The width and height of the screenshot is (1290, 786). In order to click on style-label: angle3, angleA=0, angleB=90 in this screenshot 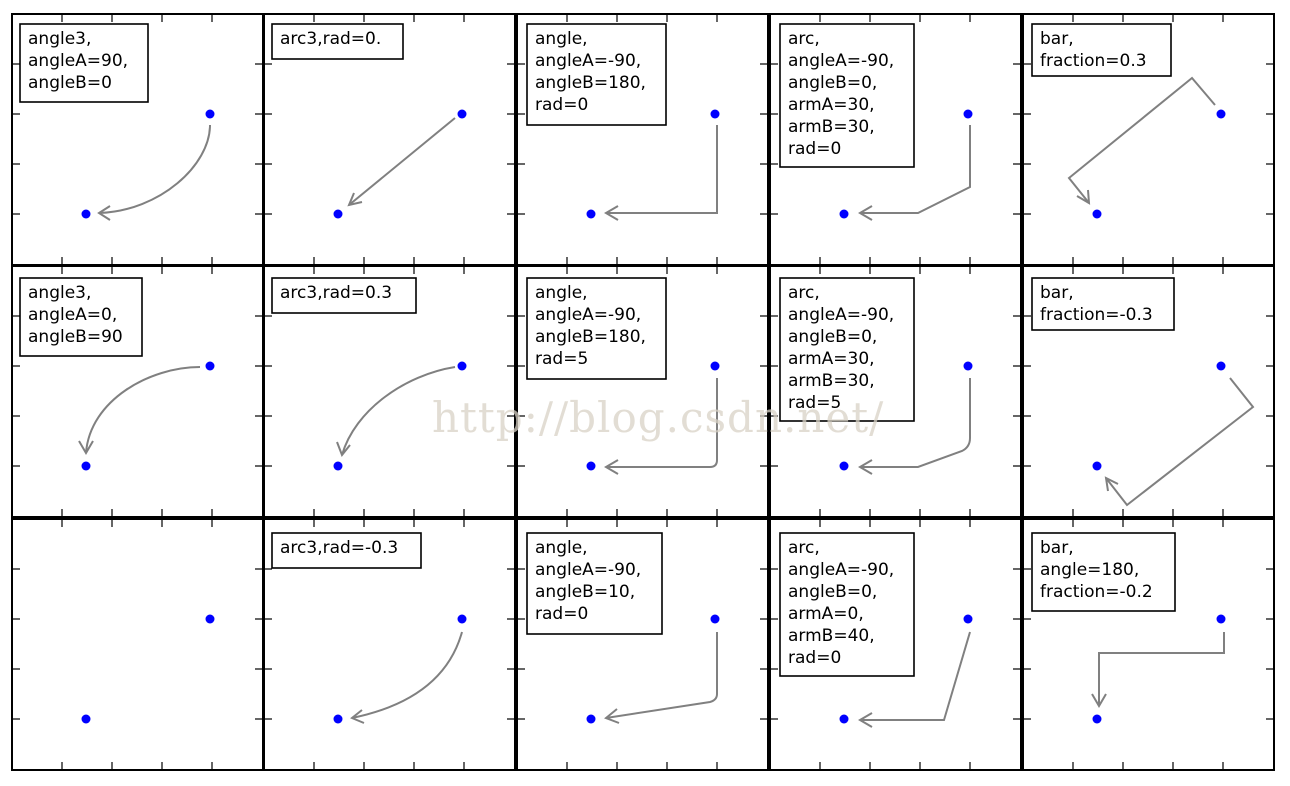, I will do `click(81, 317)`.